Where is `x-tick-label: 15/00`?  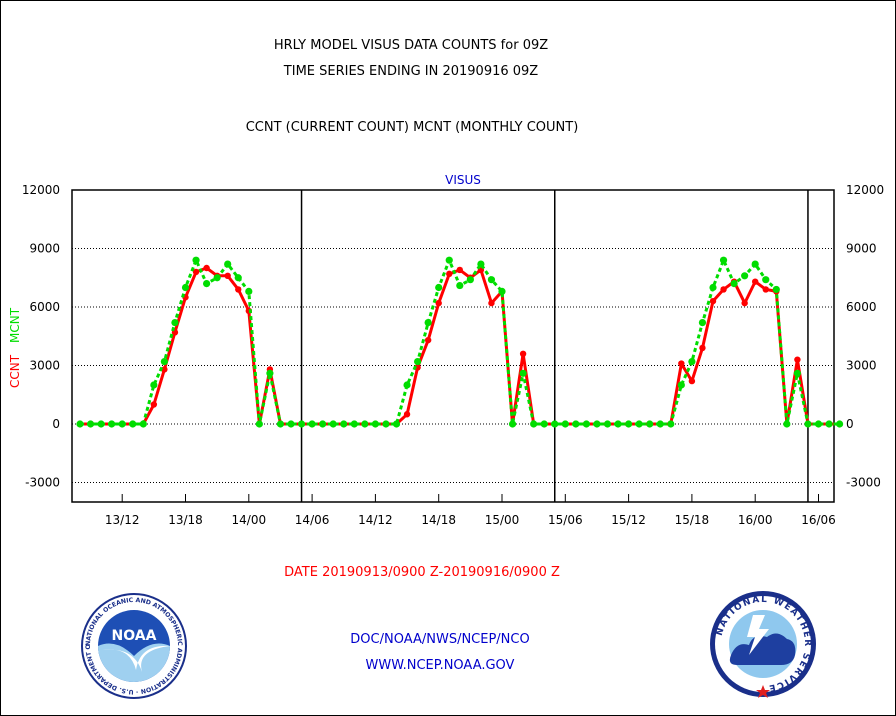
x-tick-label: 15/00 is located at coordinates (502, 520).